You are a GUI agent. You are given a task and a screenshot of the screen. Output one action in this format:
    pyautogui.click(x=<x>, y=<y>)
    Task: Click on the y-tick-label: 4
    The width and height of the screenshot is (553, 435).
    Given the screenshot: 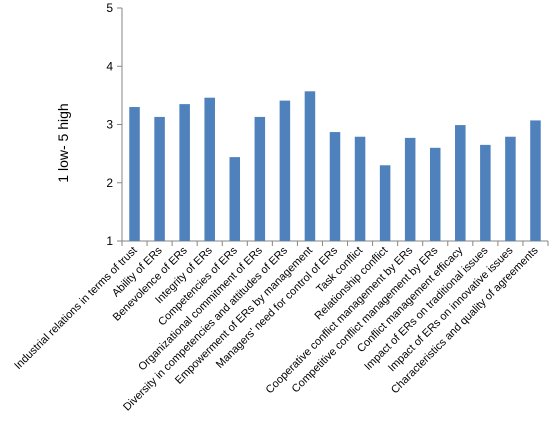 What is the action you would take?
    pyautogui.click(x=109, y=66)
    